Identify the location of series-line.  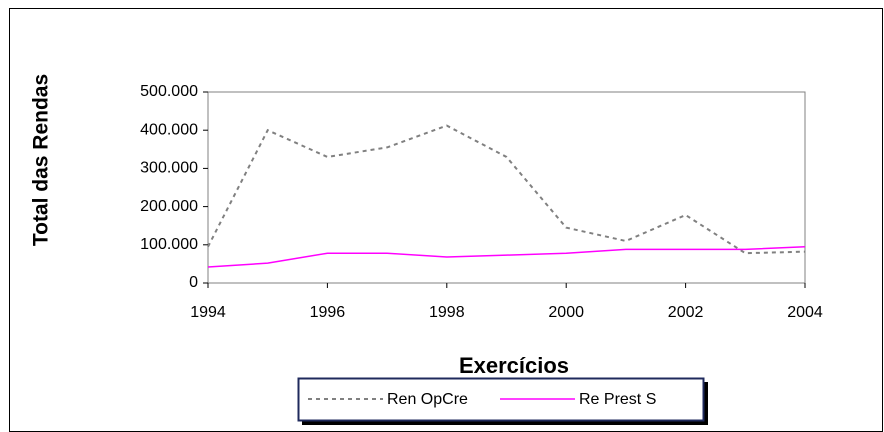
(506, 256).